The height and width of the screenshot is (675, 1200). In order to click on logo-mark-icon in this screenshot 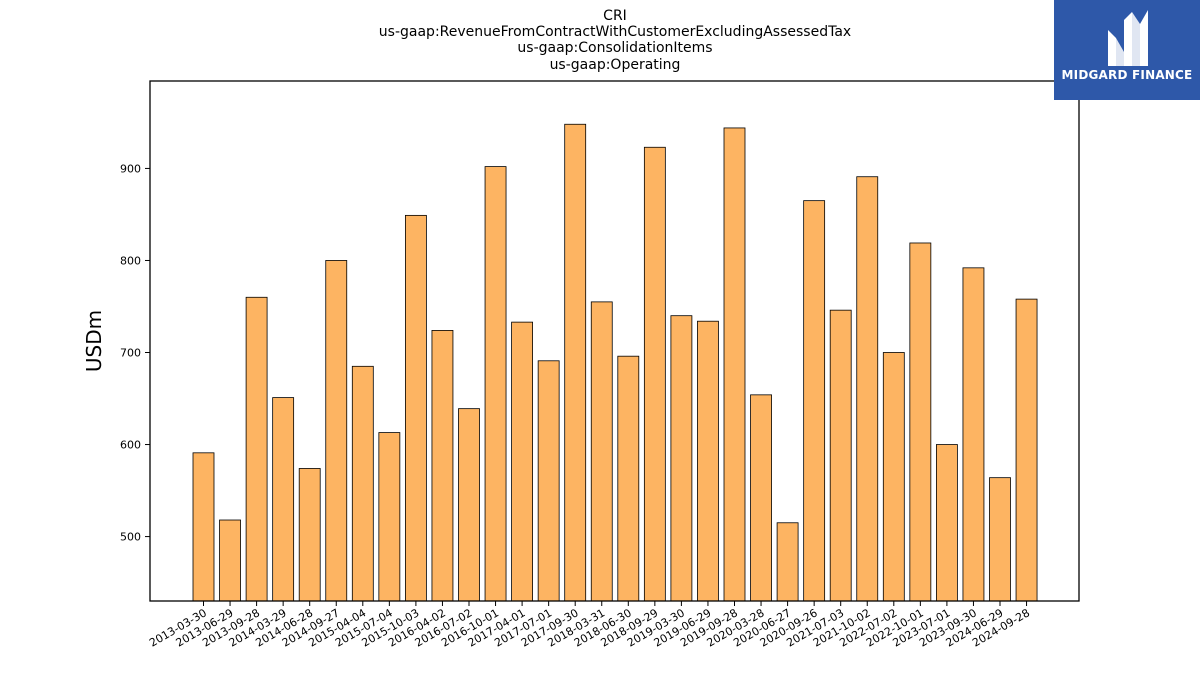, I will do `click(1128, 38)`.